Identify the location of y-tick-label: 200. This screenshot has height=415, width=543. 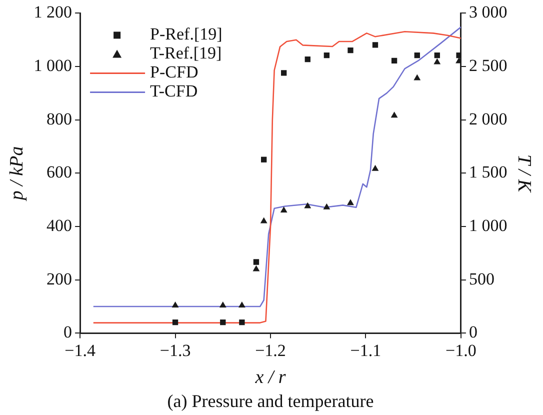
(59, 278).